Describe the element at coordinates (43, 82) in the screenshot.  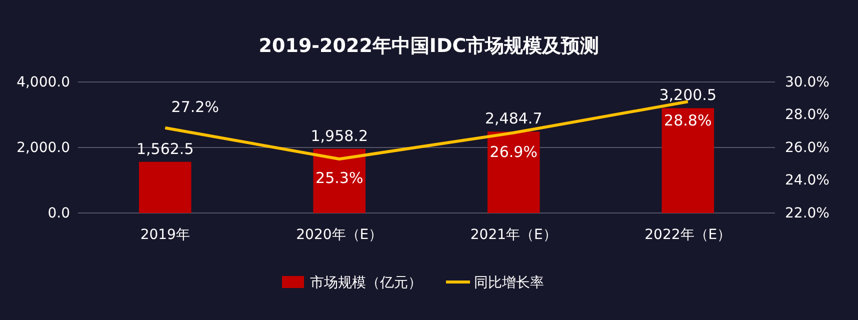
I see `y-tick-label: 4,000.0` at that location.